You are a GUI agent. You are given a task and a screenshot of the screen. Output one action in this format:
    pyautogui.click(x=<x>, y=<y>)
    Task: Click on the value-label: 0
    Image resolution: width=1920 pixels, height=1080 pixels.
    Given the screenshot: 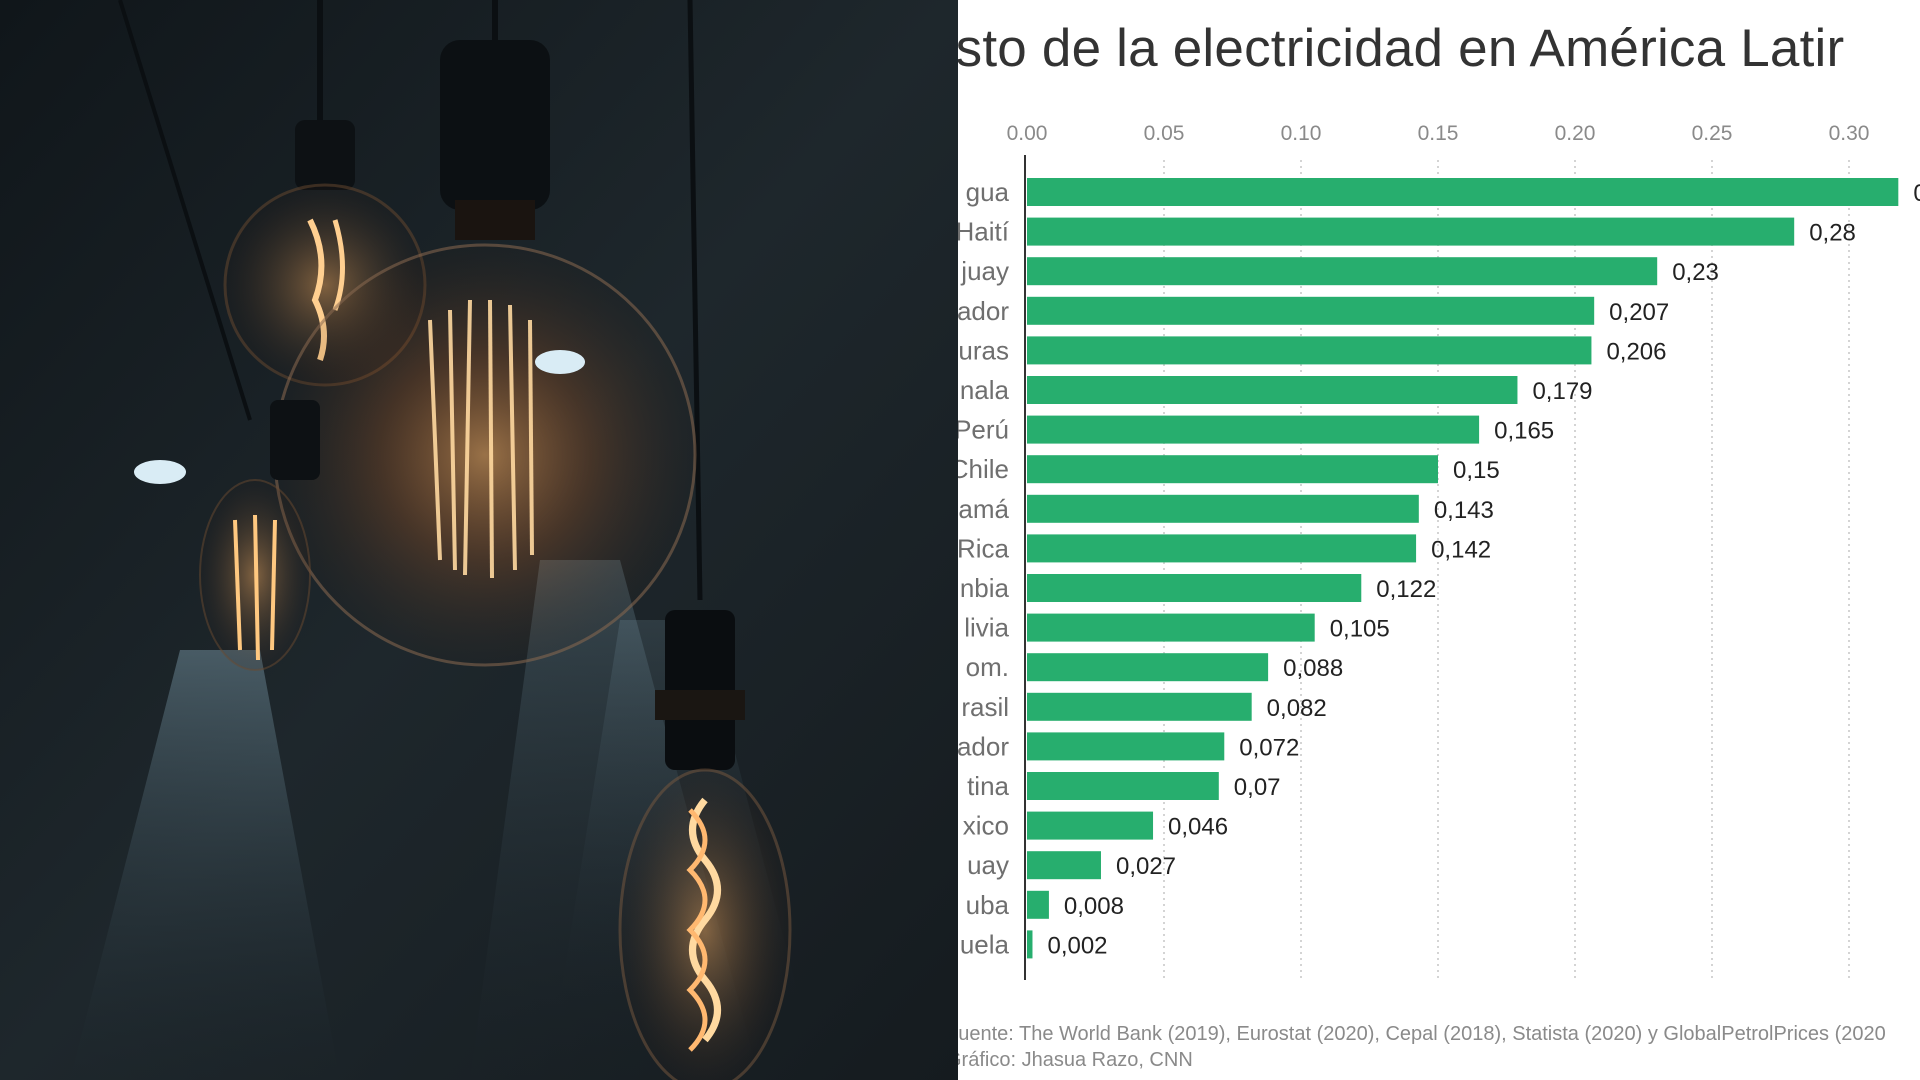 What is the action you would take?
    pyautogui.click(x=1916, y=193)
    